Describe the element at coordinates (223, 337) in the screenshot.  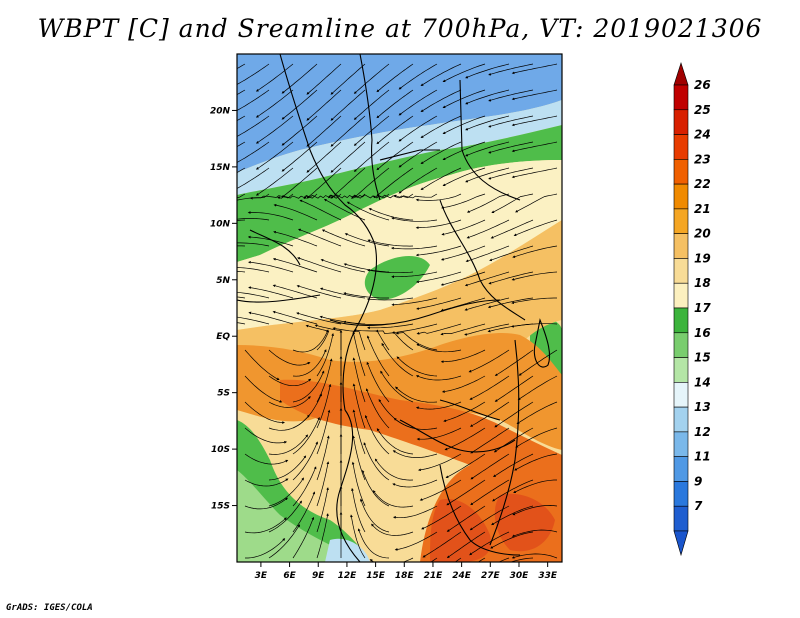
I see `lat-tick-label: EQ` at that location.